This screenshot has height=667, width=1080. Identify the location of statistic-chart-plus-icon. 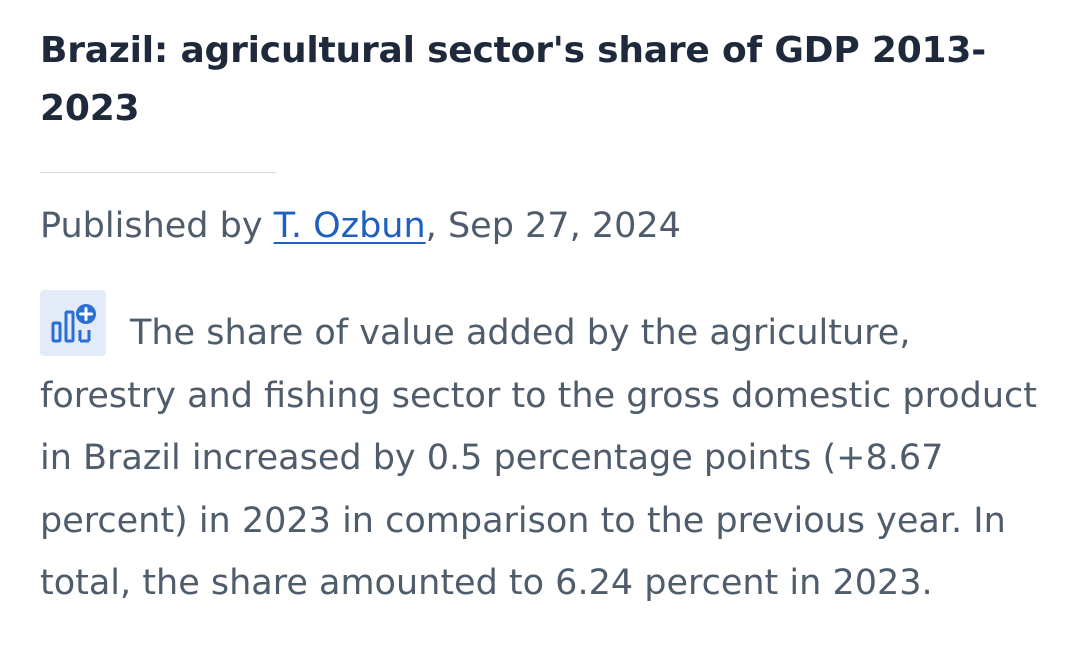
(73, 323).